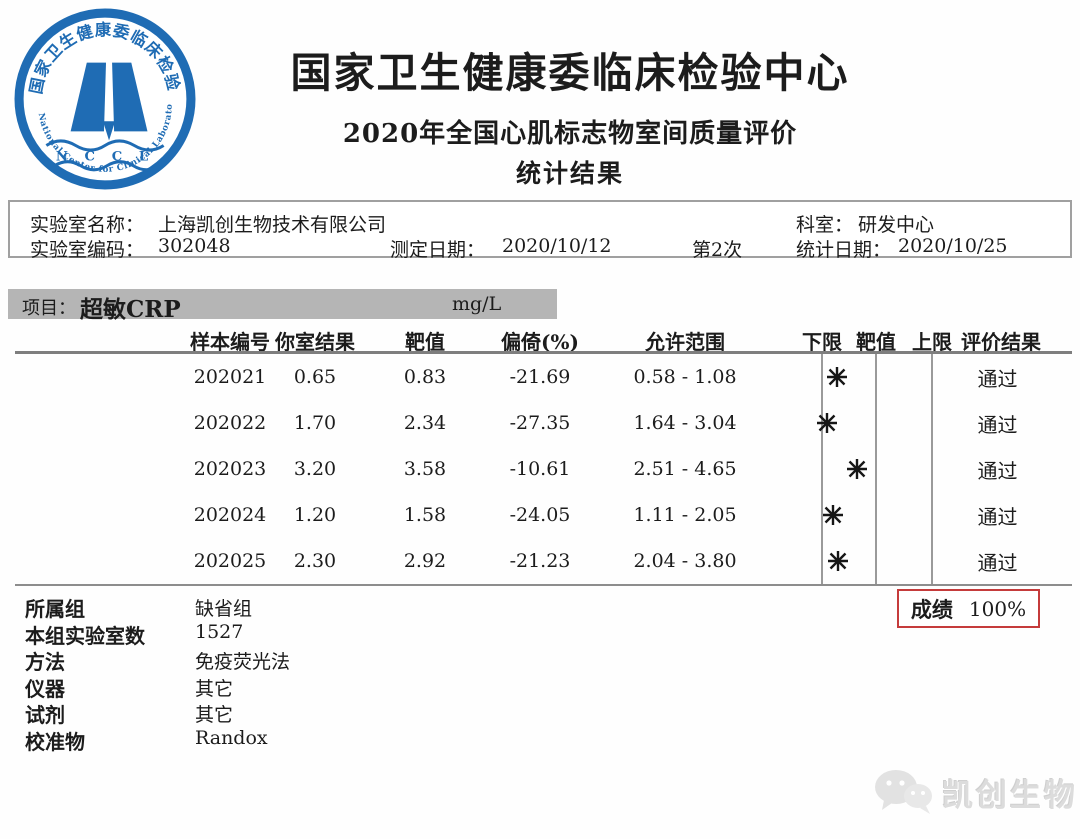  What do you see at coordinates (224, 609) in the screenshot?
I see `summary-value: 缺省组` at bounding box center [224, 609].